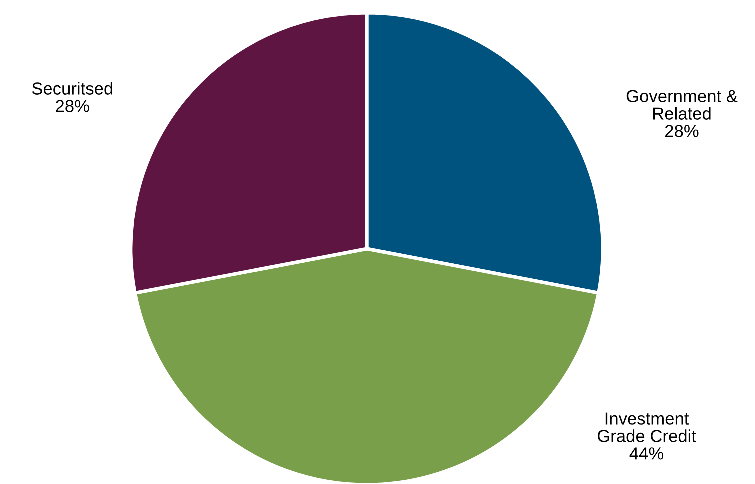 The image size is (755, 484). What do you see at coordinates (647, 427) in the screenshot?
I see `slice-label: Investment Grade Credit` at bounding box center [647, 427].